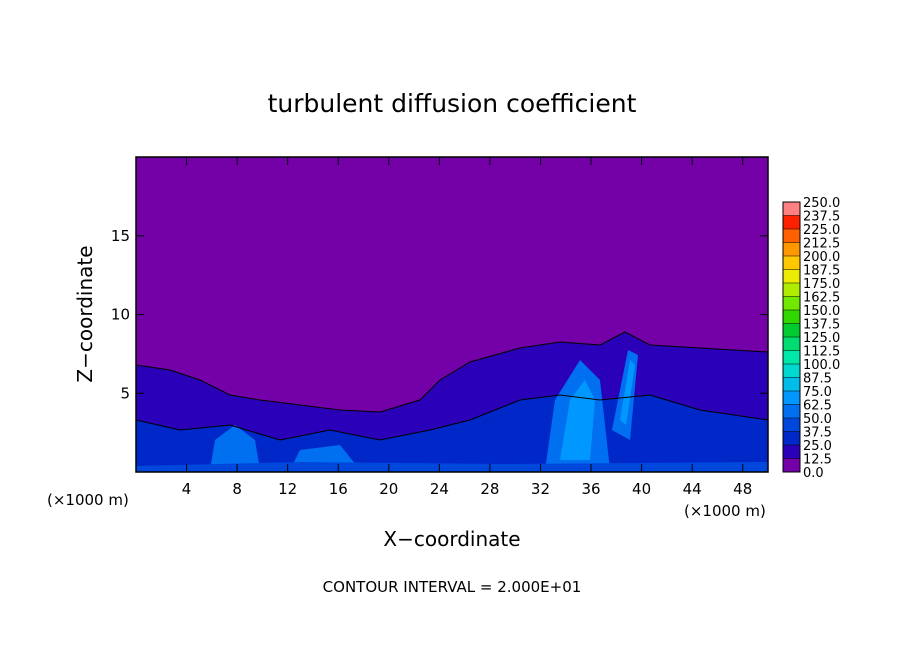 This screenshot has width=904, height=658. Describe the element at coordinates (540, 489) in the screenshot. I see `x-tick-label: 32` at that location.